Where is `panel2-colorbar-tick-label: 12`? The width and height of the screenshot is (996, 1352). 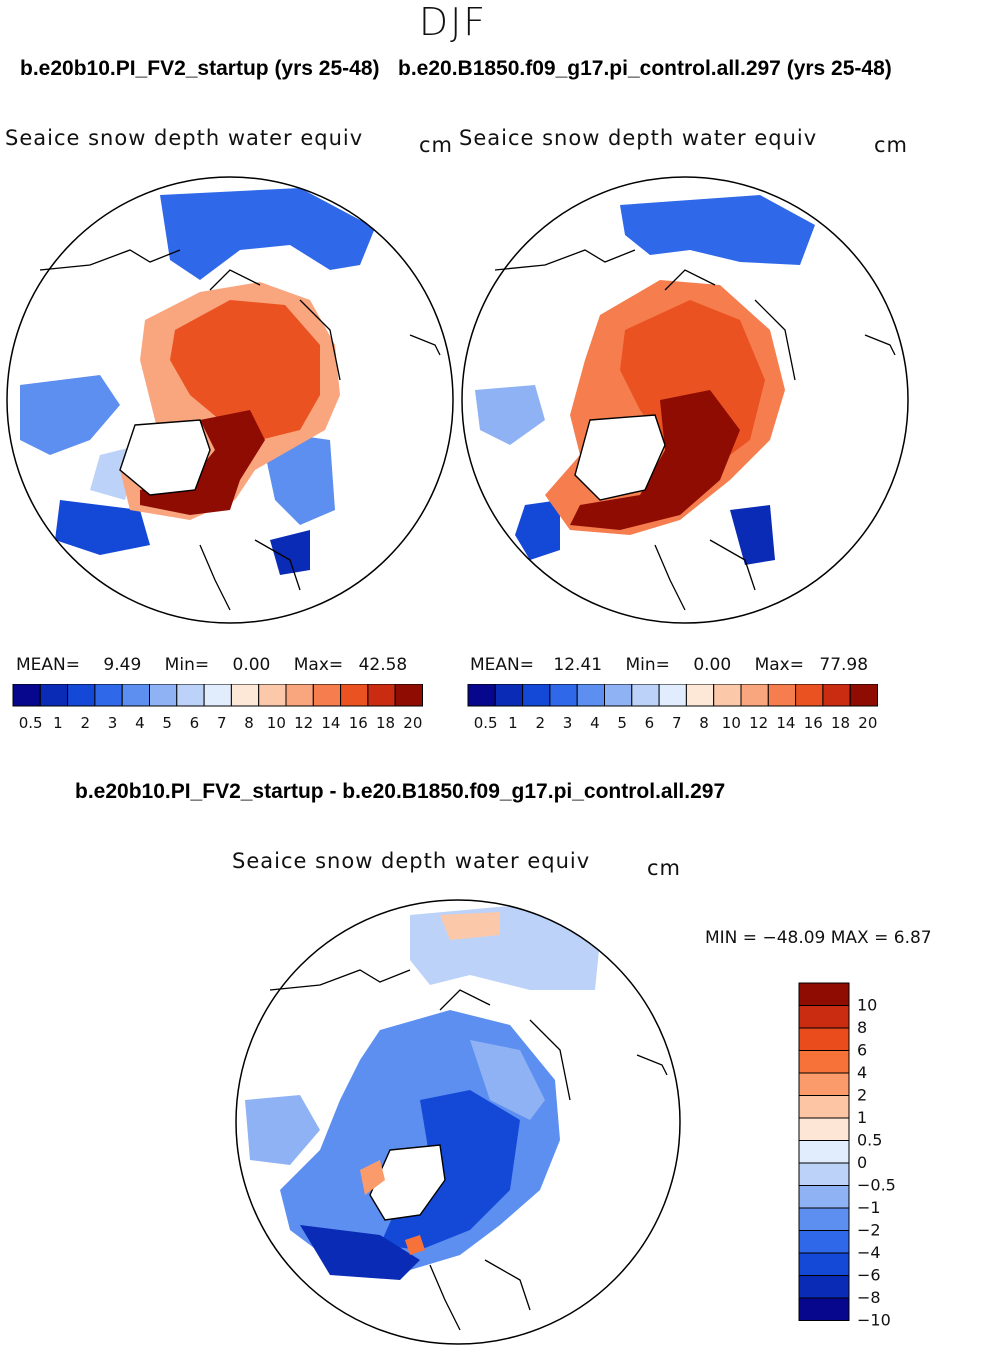
panel2-colorbar-tick-label: 12 is located at coordinates (758, 723).